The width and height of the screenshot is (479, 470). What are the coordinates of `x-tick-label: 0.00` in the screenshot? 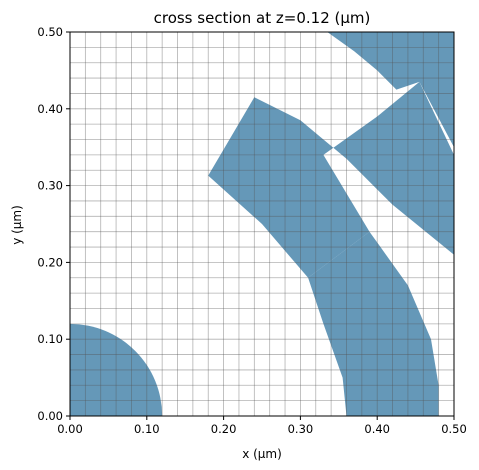 It's located at (70, 429).